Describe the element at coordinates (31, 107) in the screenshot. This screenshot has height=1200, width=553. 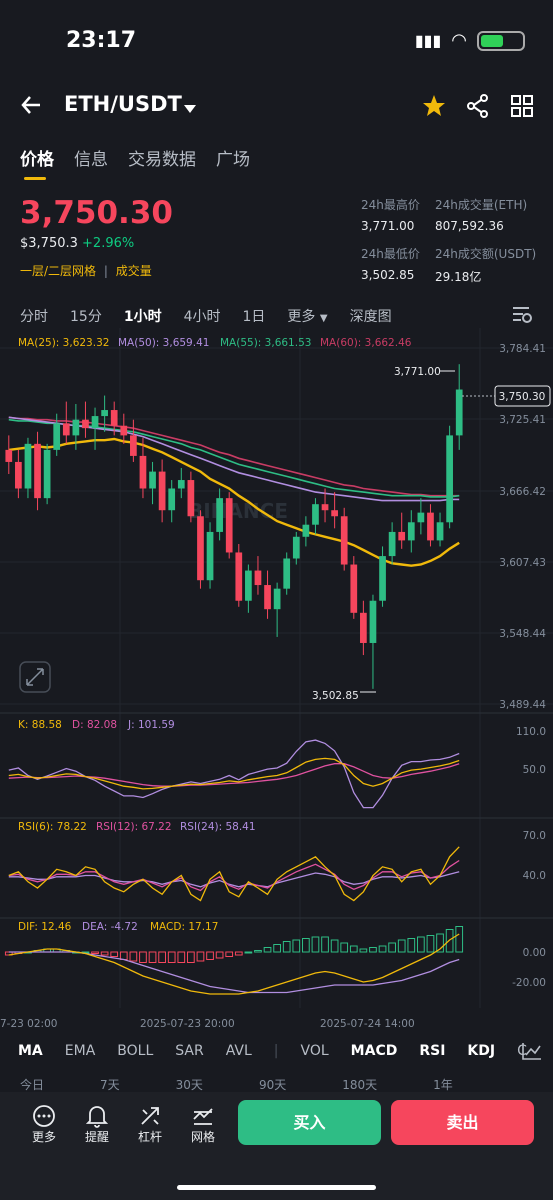
I see `back-arrow-icon` at that location.